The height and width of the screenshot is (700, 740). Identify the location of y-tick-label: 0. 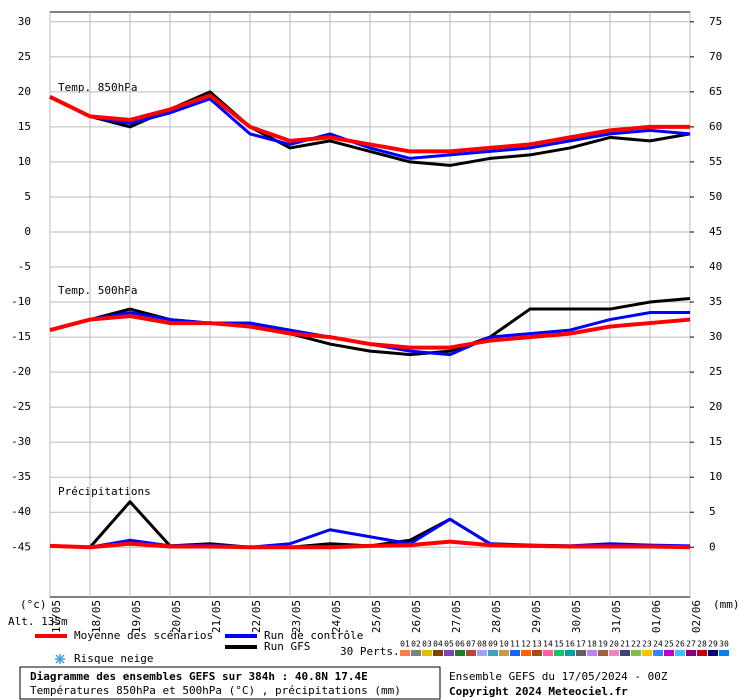
(27, 231).